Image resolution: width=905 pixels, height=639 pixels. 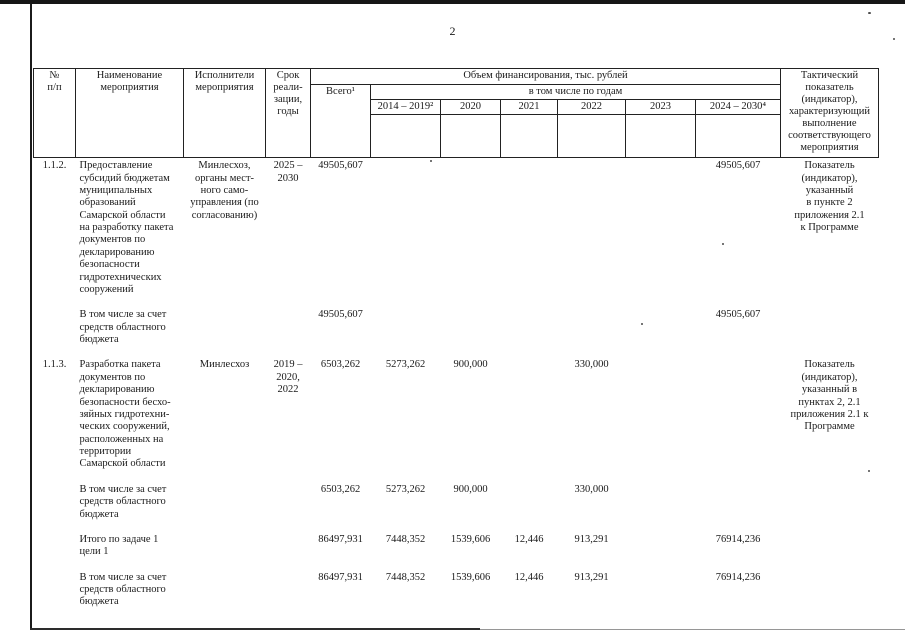 What do you see at coordinates (31, 316) in the screenshot?
I see `scan-artifact-left-edge` at bounding box center [31, 316].